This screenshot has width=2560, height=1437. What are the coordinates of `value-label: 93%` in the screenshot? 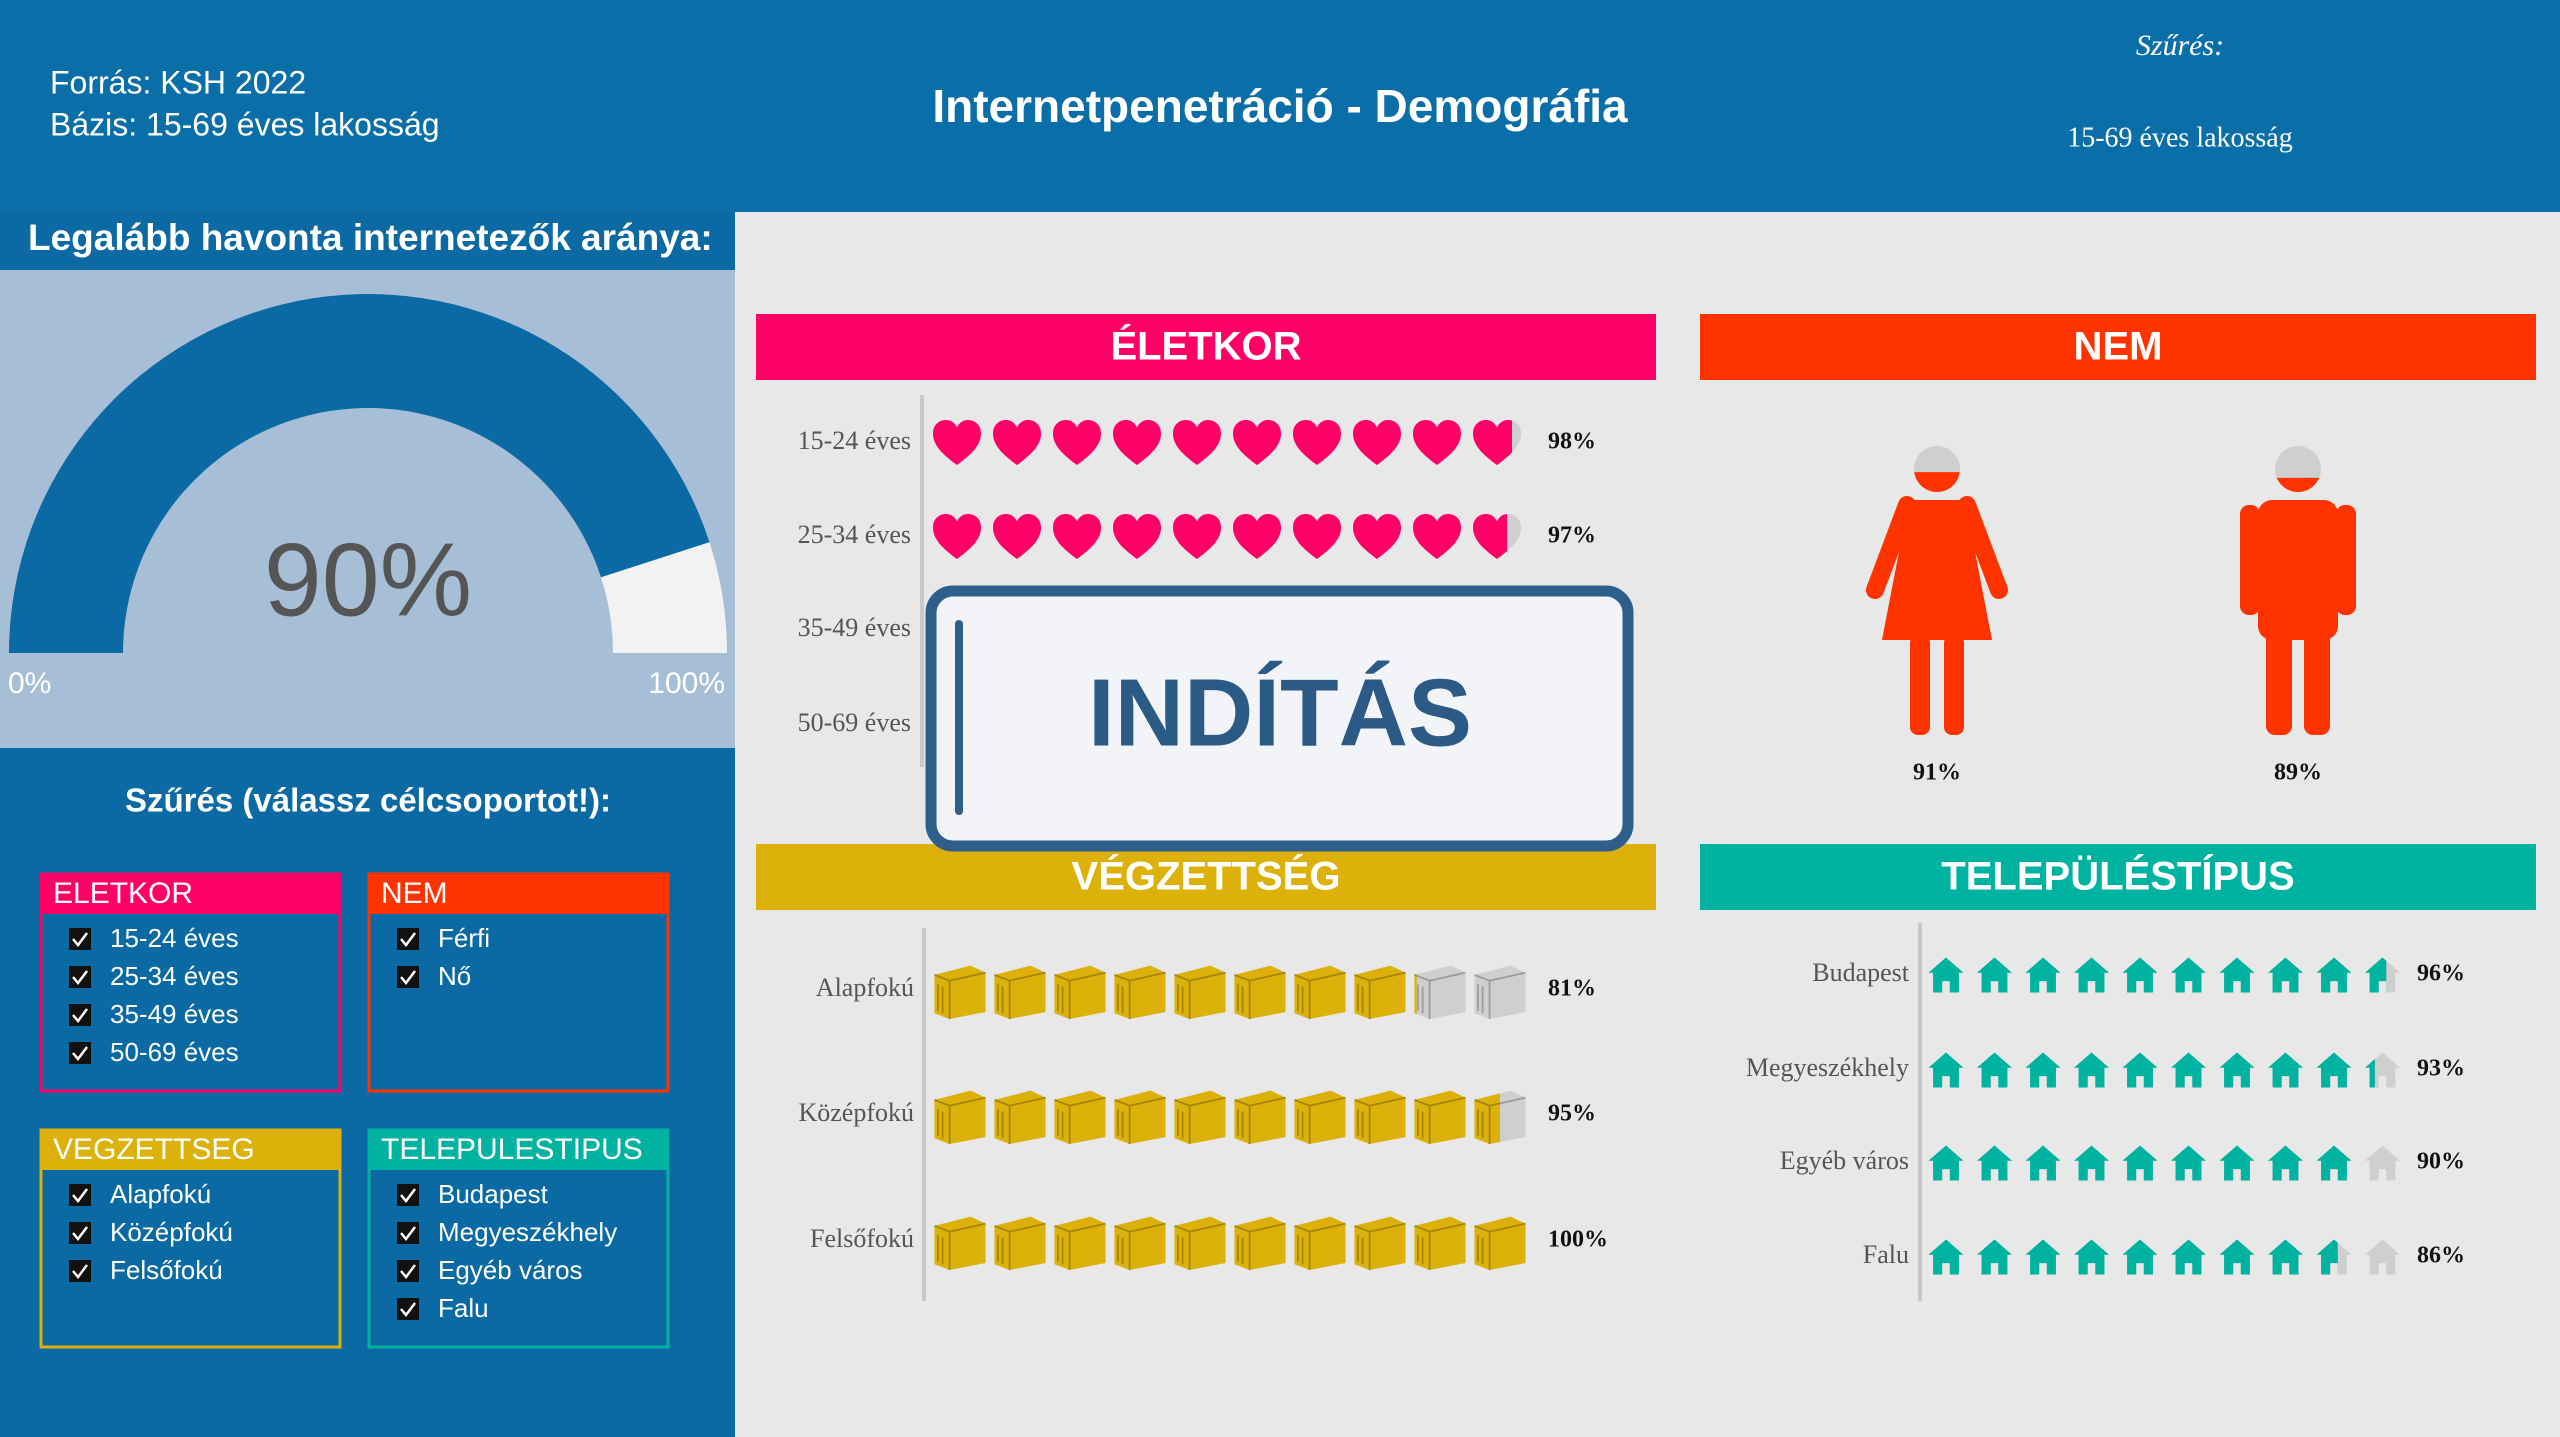 It's located at (2441, 1069).